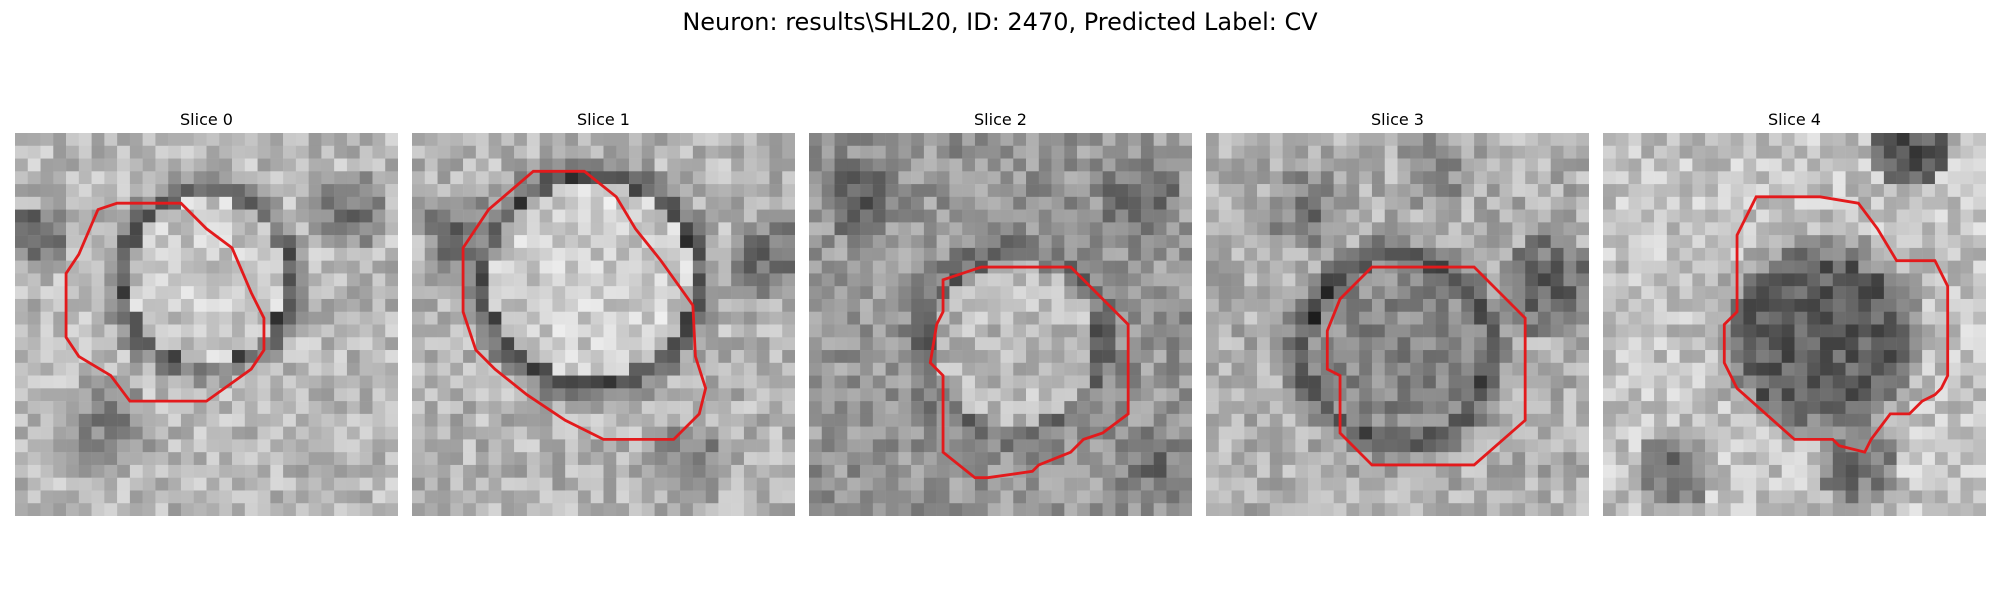 The height and width of the screenshot is (600, 2000). I want to click on slice-label: Slice 2, so click(1000, 119).